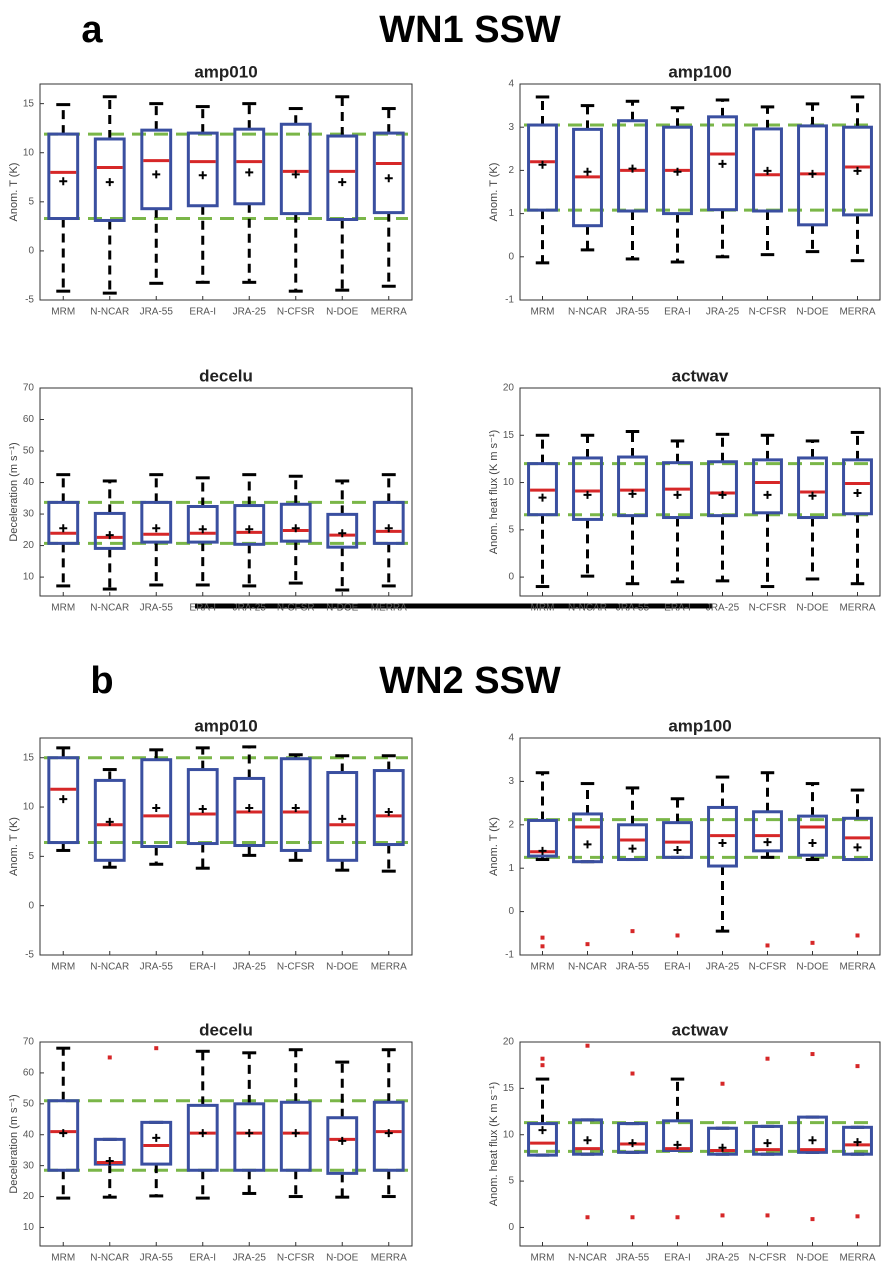 The image size is (889, 1266). What do you see at coordinates (14, 491) in the screenshot?
I see `y-axis-label: Deceleration (m s⁻¹)` at bounding box center [14, 491].